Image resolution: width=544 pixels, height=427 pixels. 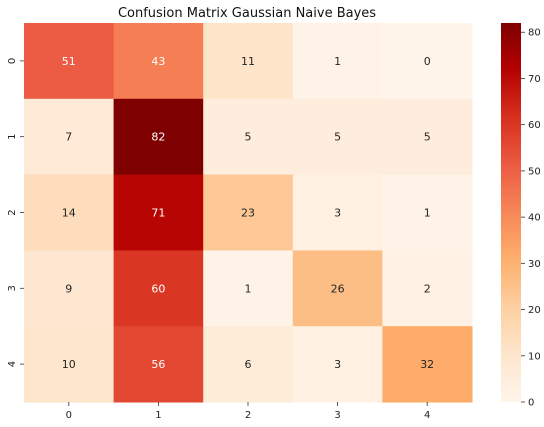 I want to click on cell-value-2-0: 14, so click(x=69, y=213).